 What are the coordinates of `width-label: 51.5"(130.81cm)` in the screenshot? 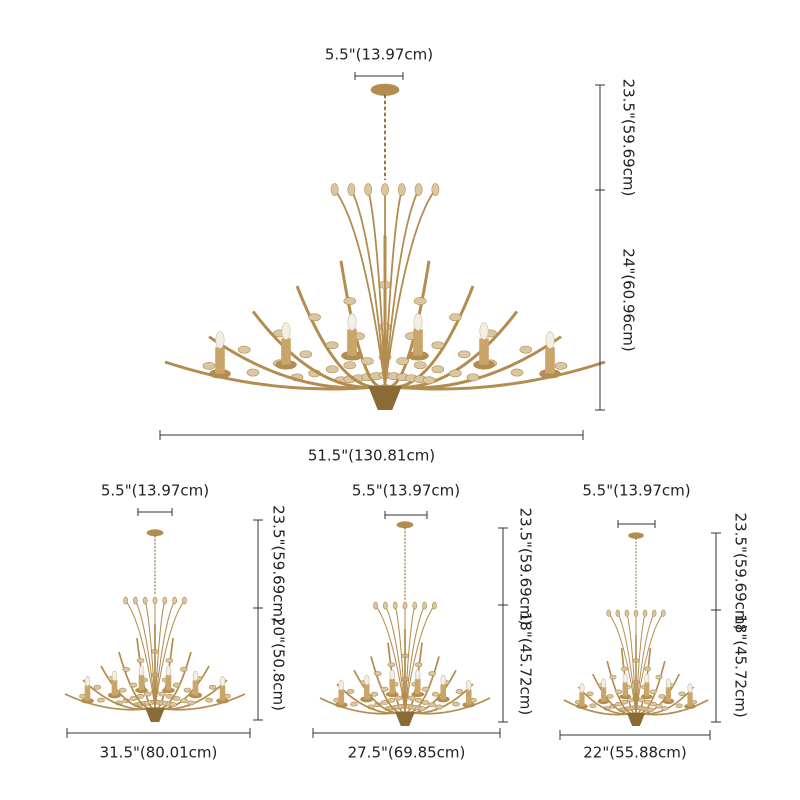 It's located at (371, 456).